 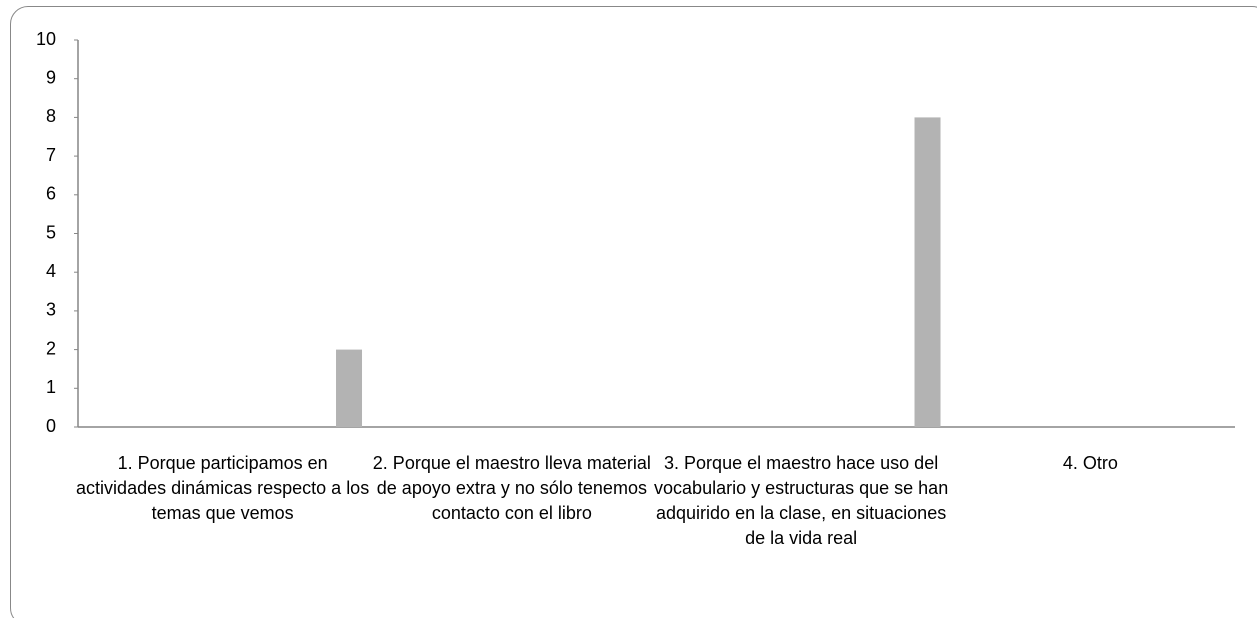 What do you see at coordinates (51, 426) in the screenshot?
I see `y-tick-label: 0` at bounding box center [51, 426].